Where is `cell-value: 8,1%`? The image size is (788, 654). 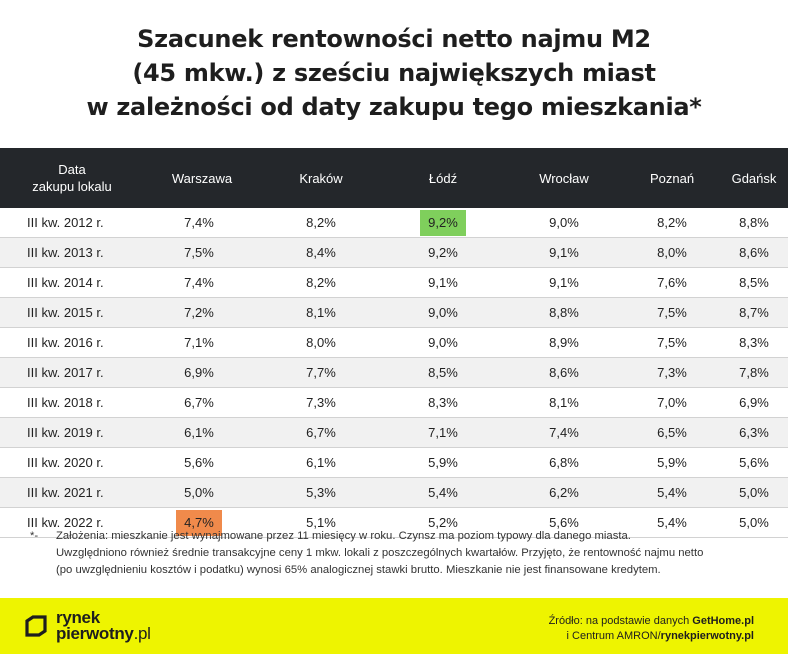
cell-value: 8,1% is located at coordinates (321, 312).